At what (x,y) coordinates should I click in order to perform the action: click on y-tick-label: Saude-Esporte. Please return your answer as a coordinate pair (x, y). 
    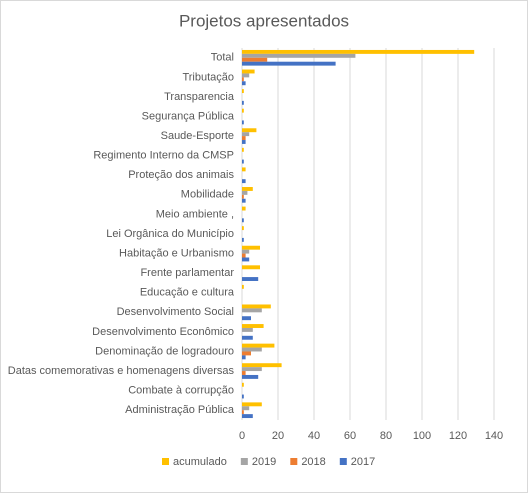
    Looking at the image, I should click on (197, 136).